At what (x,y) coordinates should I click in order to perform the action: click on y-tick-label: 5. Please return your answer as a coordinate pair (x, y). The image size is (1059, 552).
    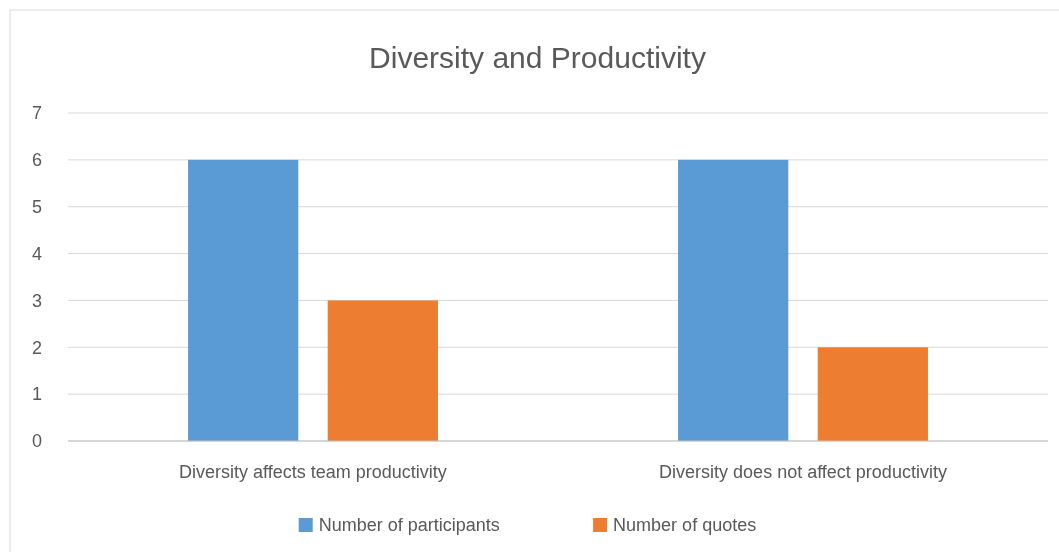
    Looking at the image, I should click on (36, 207).